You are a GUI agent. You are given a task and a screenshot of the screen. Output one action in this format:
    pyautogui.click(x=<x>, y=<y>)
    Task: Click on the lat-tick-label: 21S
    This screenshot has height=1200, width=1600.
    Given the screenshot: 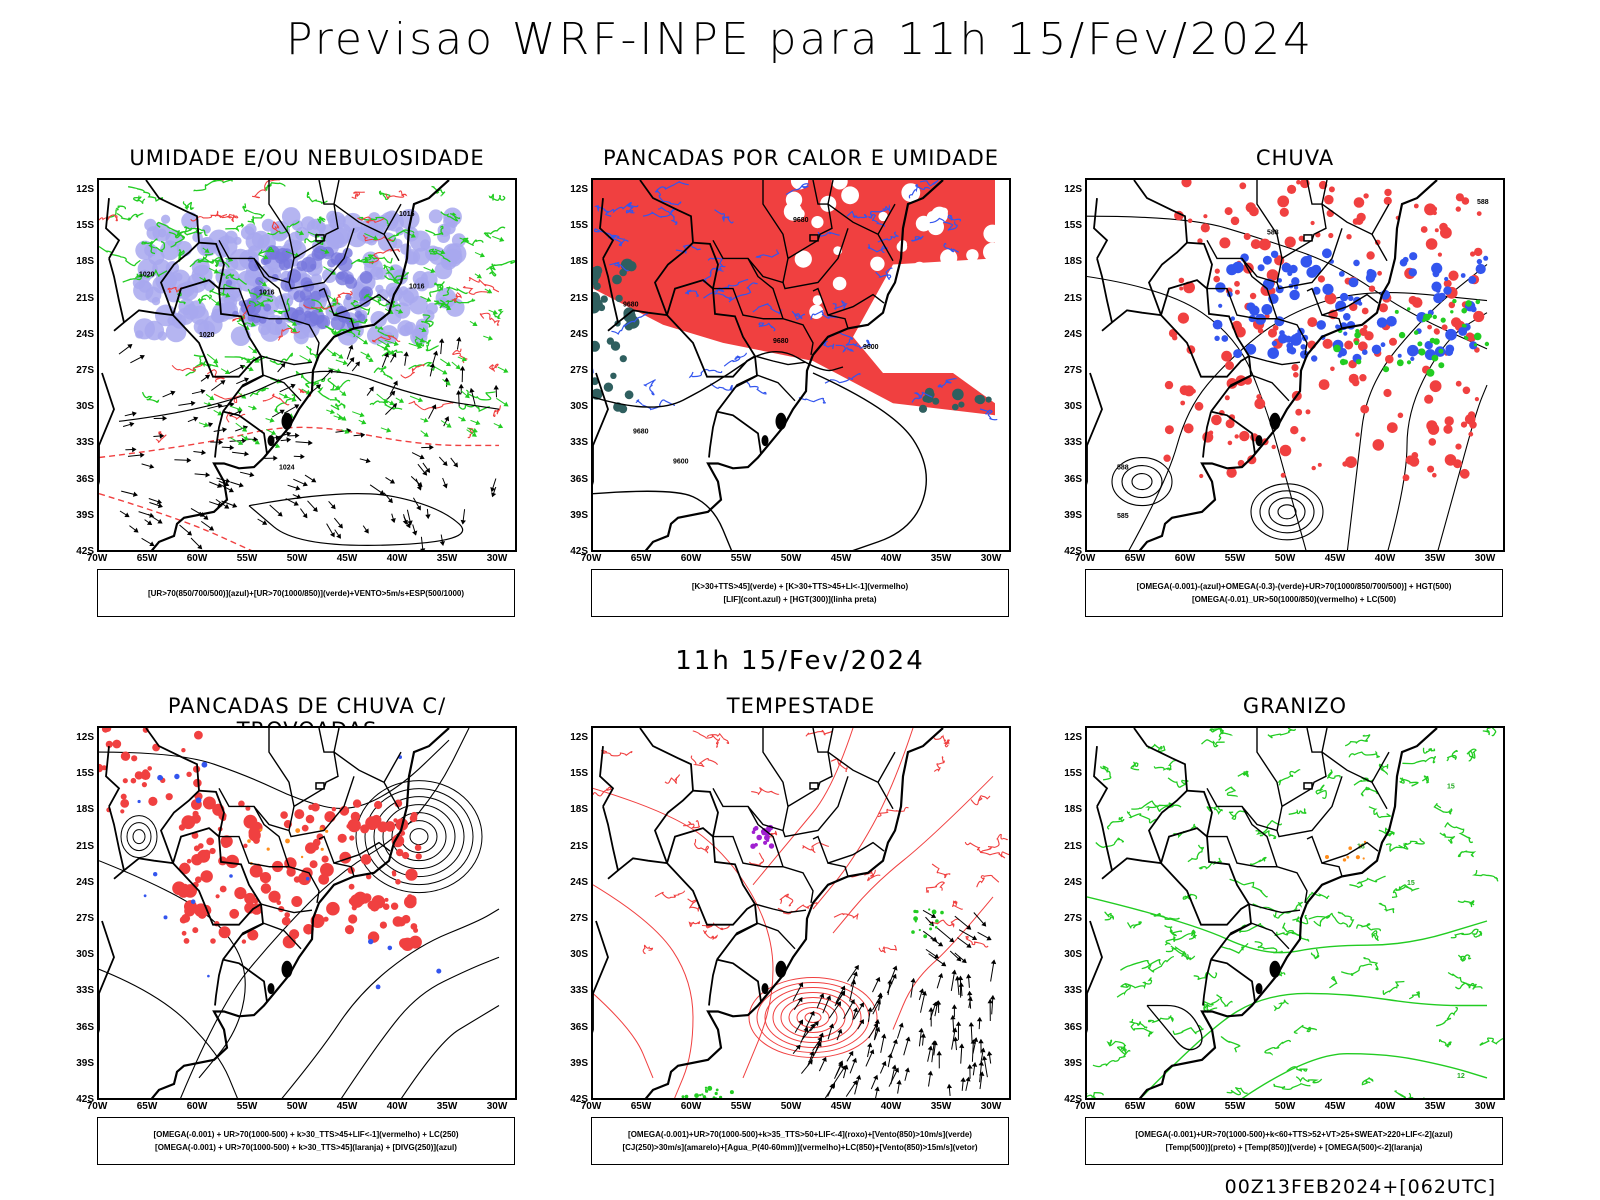 What is the action you would take?
    pyautogui.click(x=579, y=298)
    